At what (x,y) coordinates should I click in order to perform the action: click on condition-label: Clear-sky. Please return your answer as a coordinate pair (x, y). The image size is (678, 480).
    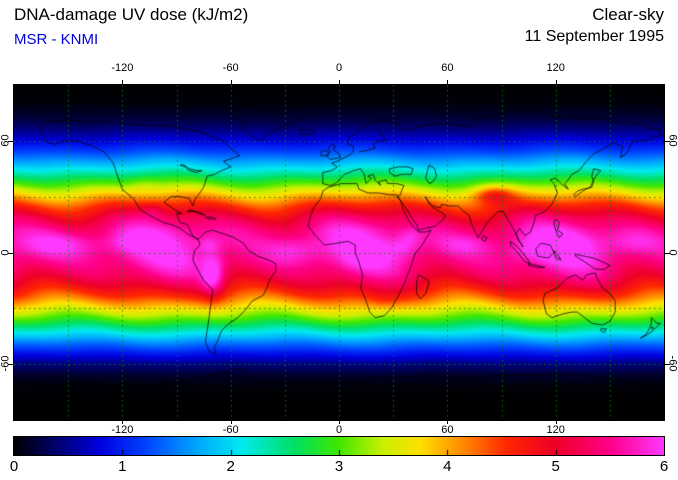
    Looking at the image, I should click on (628, 14).